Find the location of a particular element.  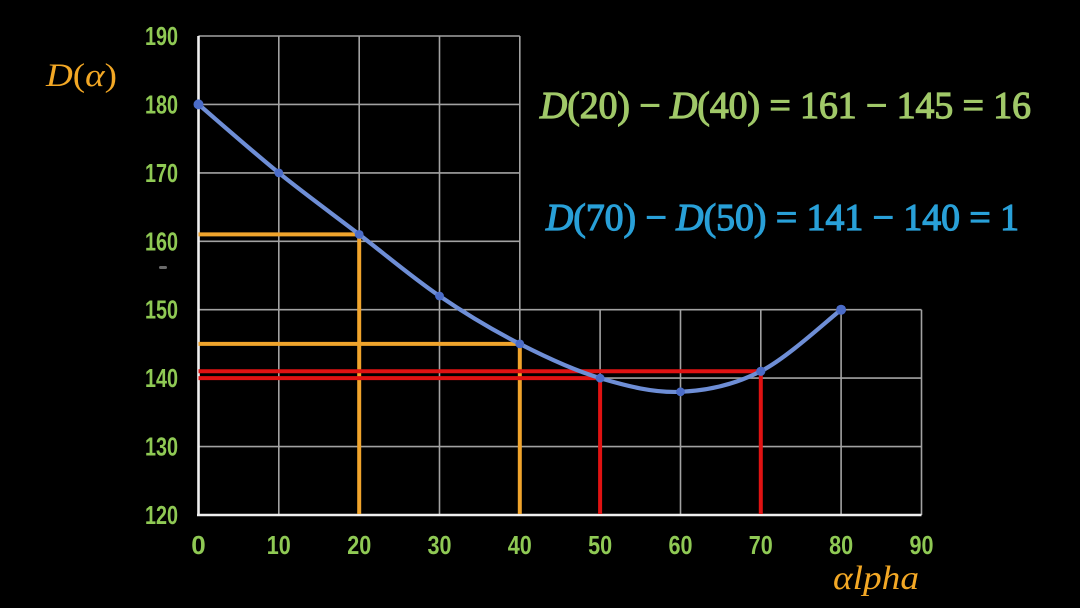

svg-text: 150 is located at coordinates (161, 310).